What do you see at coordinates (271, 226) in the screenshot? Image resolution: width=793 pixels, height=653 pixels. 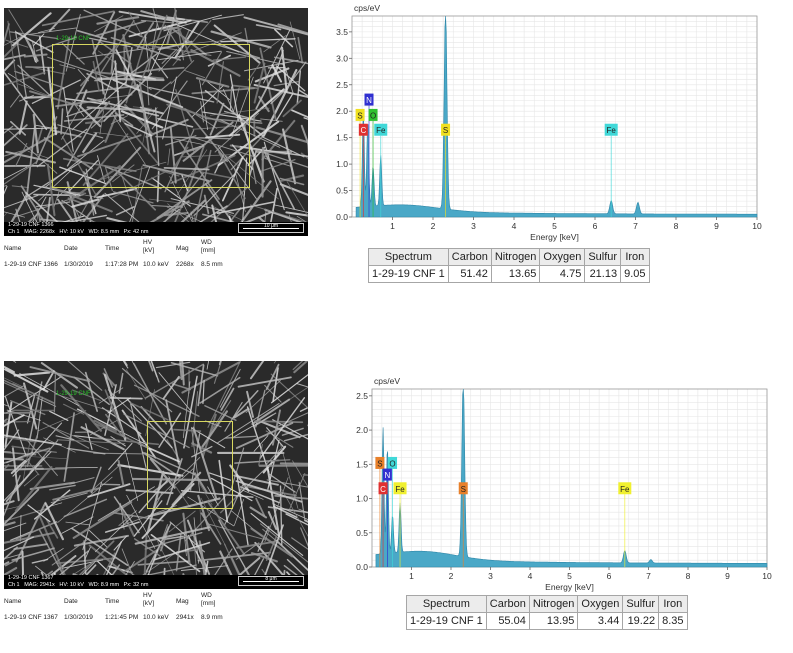 I see `sem-scale-label: 10 μm` at bounding box center [271, 226].